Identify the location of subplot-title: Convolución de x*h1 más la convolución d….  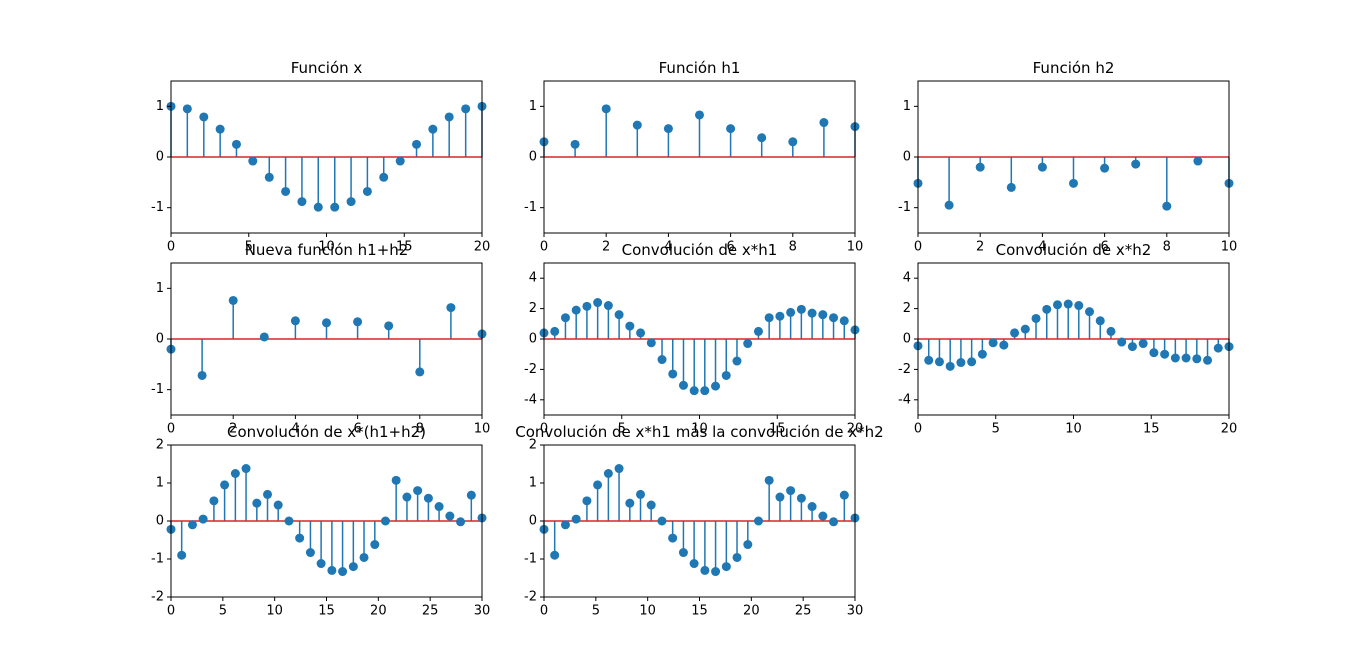
(699, 432).